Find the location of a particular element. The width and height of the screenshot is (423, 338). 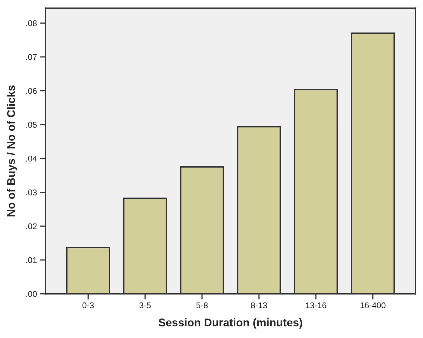

y-tick-label: .02 is located at coordinates (31, 227).